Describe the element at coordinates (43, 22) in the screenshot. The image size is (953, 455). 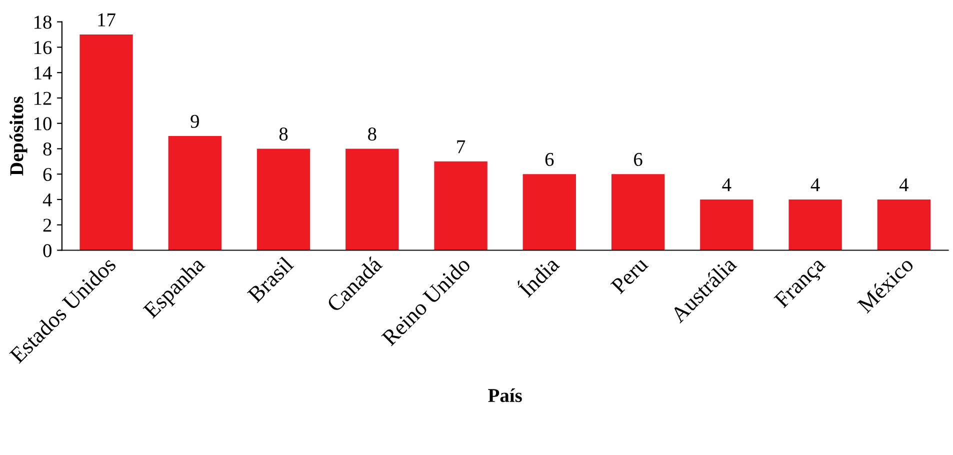
I see `y-tick-label: 18` at that location.